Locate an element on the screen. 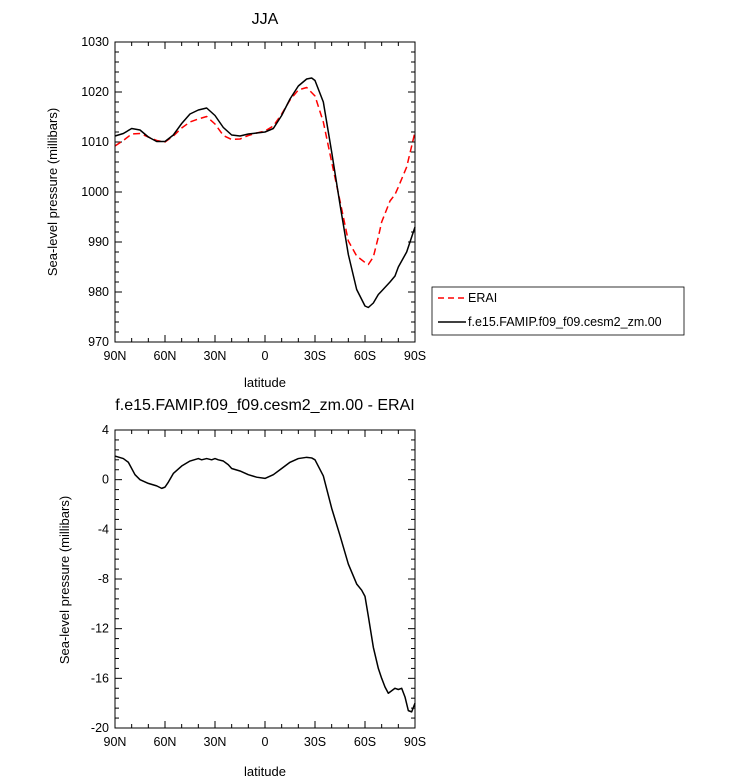 Image resolution: width=733 pixels, height=783 pixels. bottom-y-tick-label: 4 is located at coordinates (105, 430).